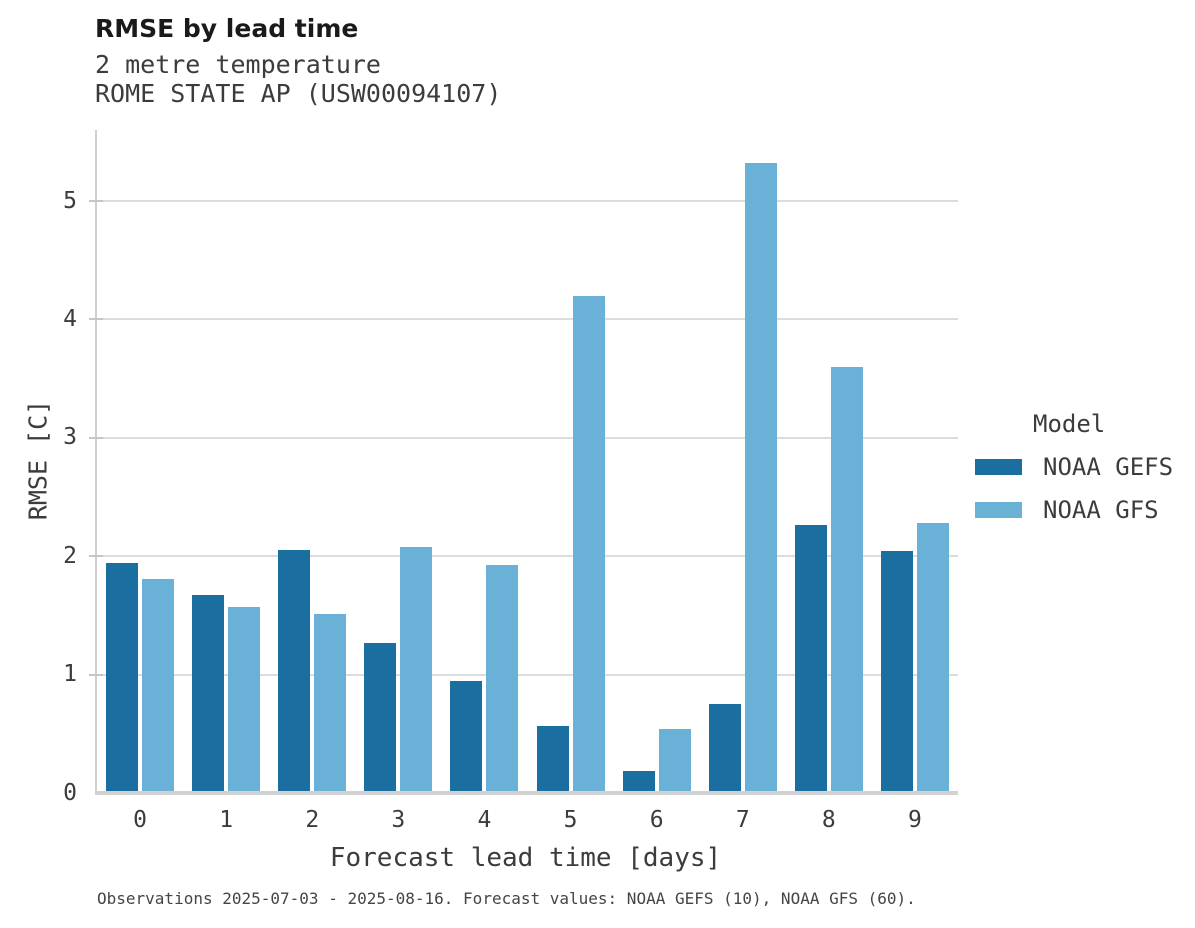 The height and width of the screenshot is (928, 1195). Describe the element at coordinates (484, 820) in the screenshot. I see `x-tick-label-4: 4` at that location.